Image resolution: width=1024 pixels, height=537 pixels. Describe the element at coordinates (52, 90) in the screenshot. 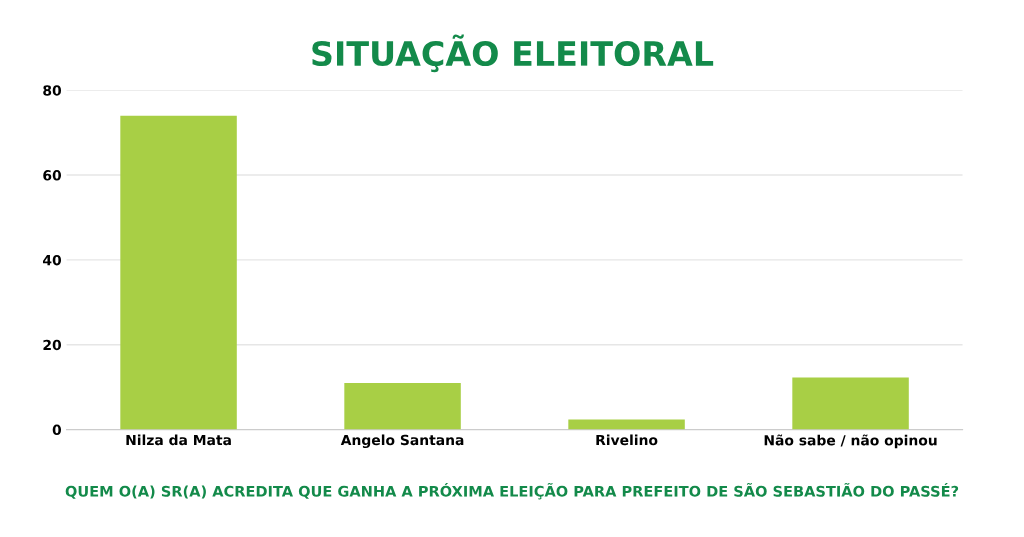

I see `y-tick-label: 80` at that location.